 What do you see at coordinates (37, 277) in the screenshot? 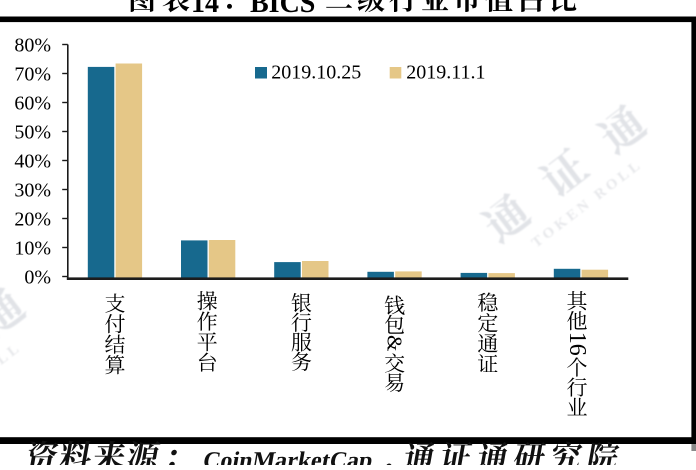
I see `svg-text: 0%` at bounding box center [37, 277].